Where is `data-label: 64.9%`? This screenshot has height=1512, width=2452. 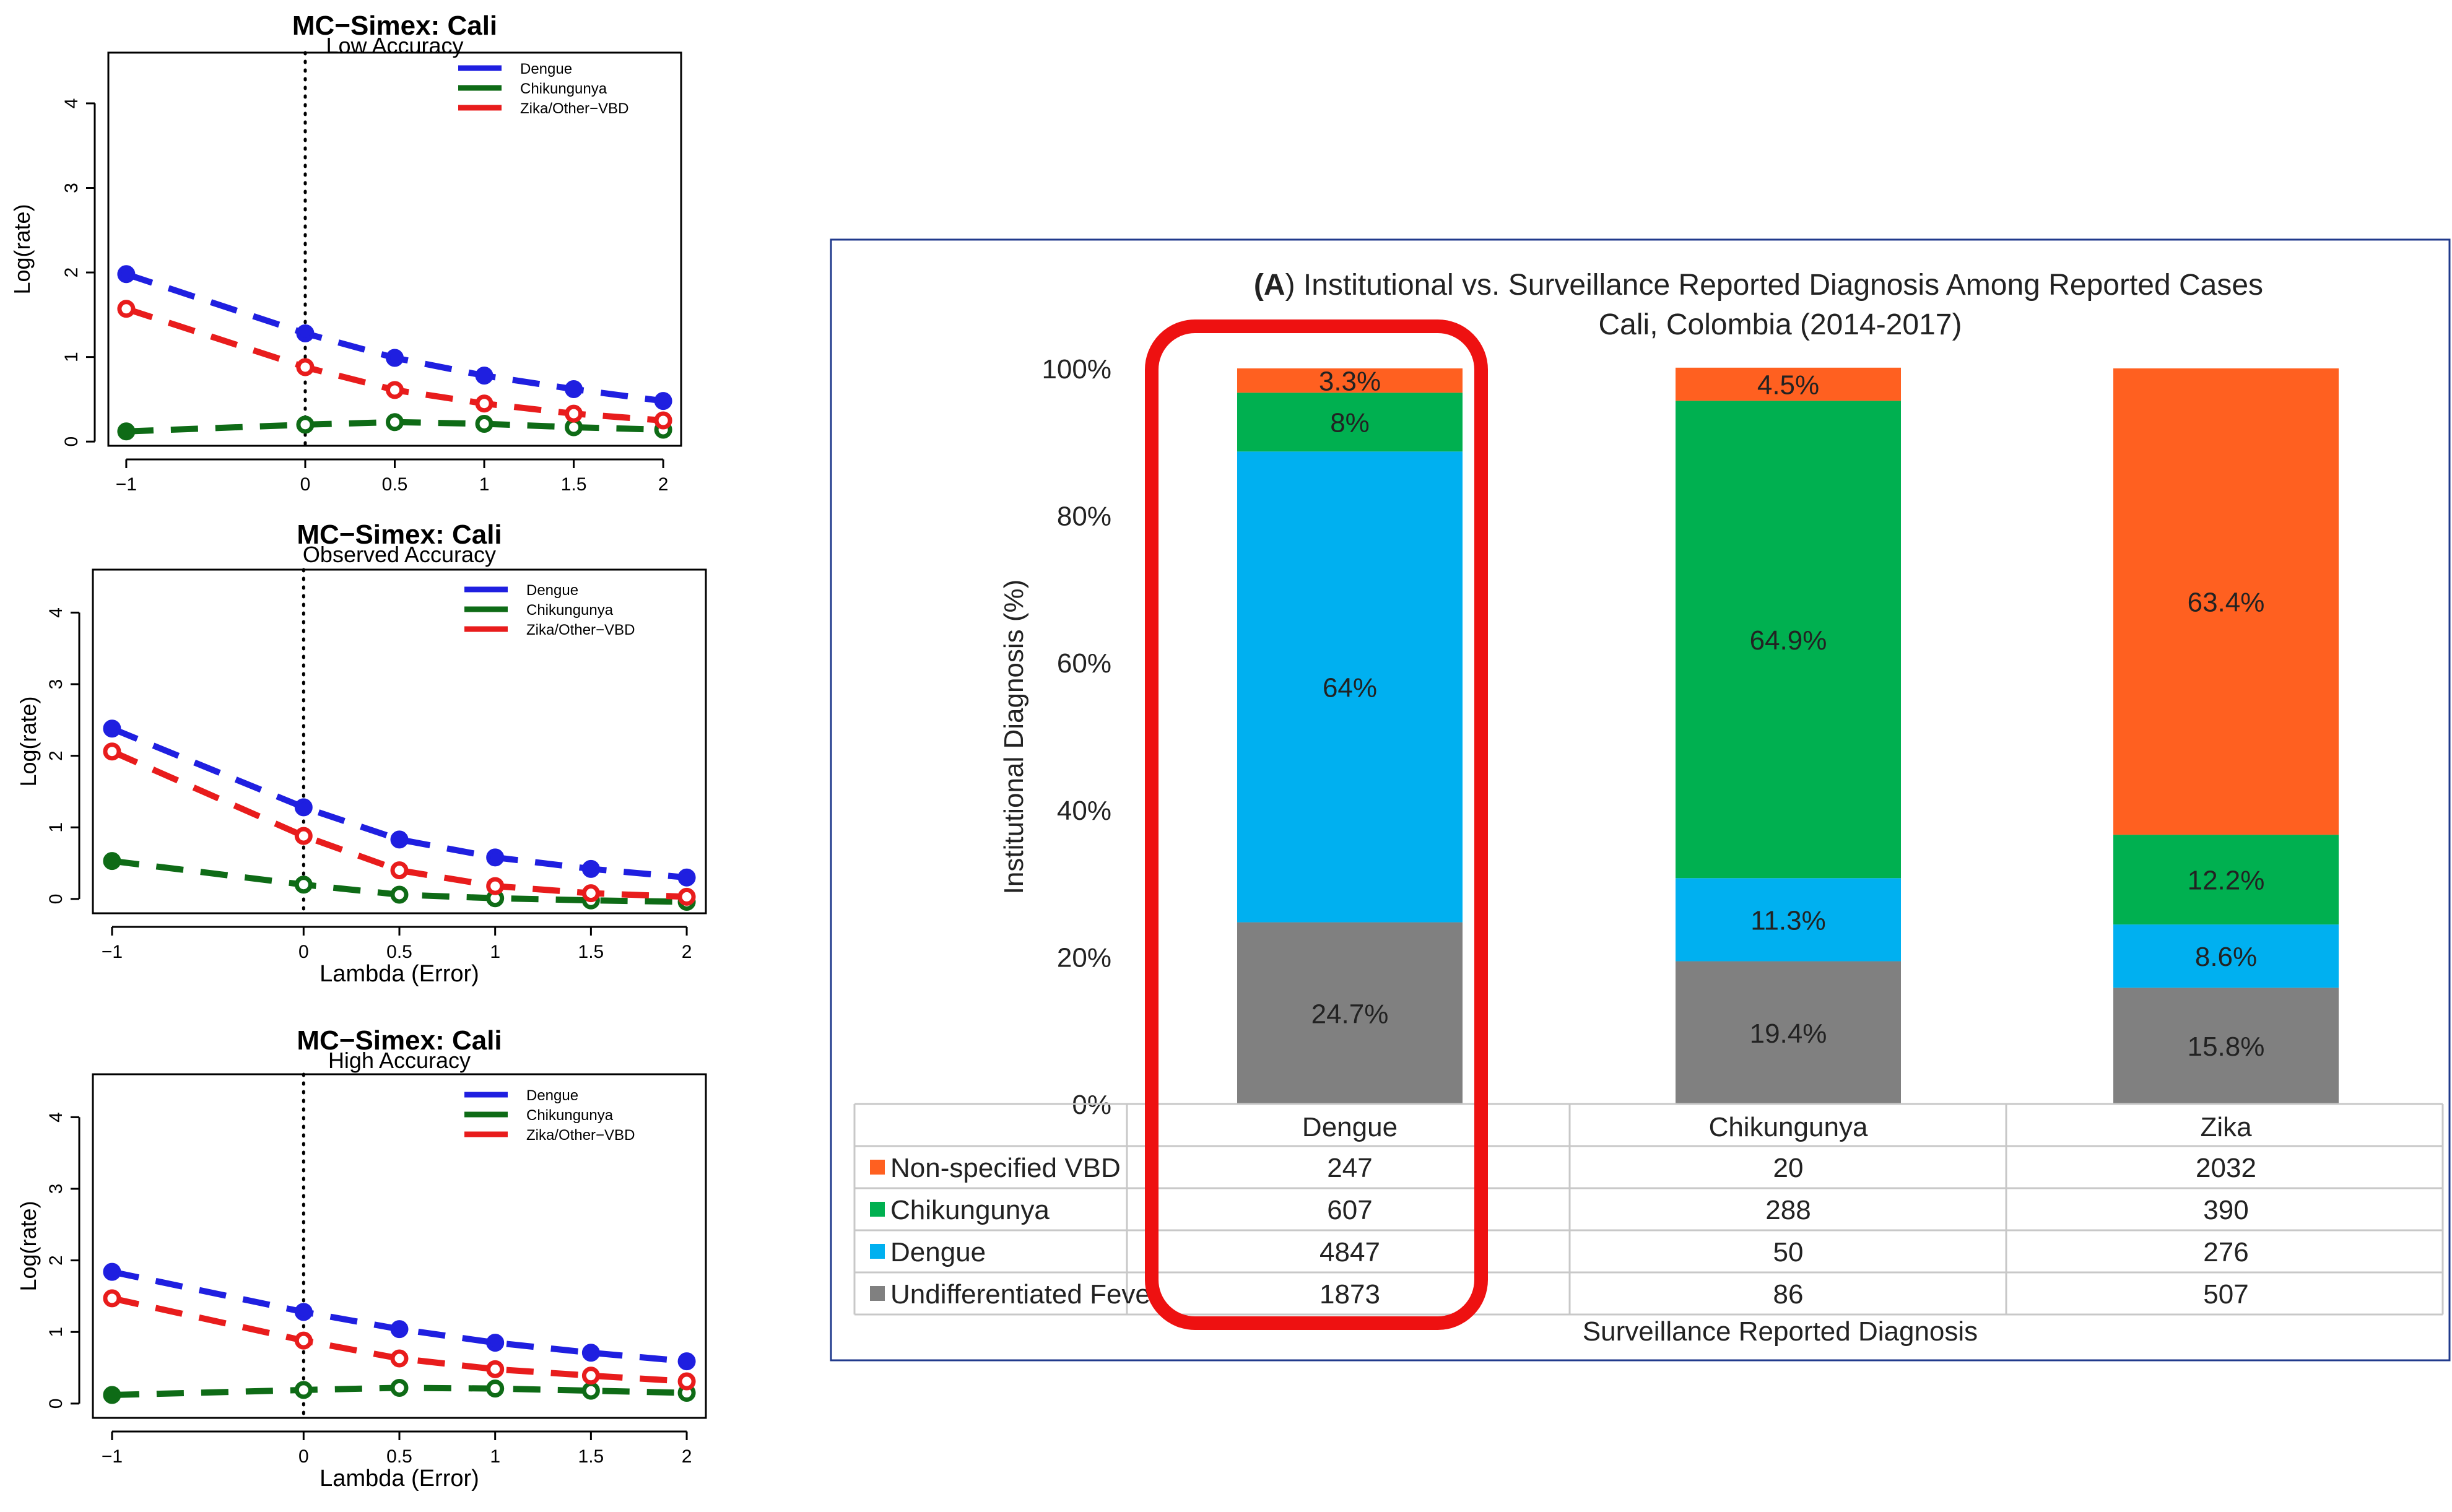
data-label: 64.9% is located at coordinates (1788, 640).